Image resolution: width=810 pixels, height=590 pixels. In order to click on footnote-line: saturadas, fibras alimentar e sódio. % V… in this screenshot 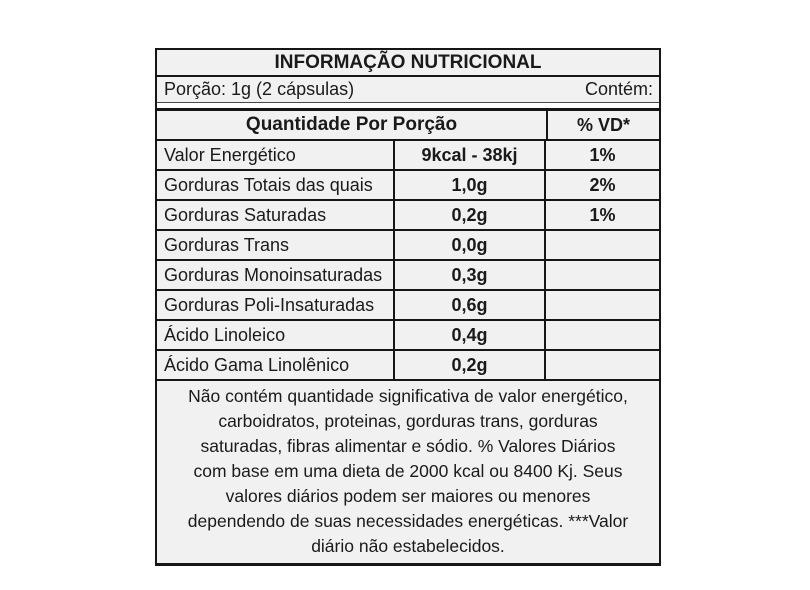, I will do `click(408, 446)`.